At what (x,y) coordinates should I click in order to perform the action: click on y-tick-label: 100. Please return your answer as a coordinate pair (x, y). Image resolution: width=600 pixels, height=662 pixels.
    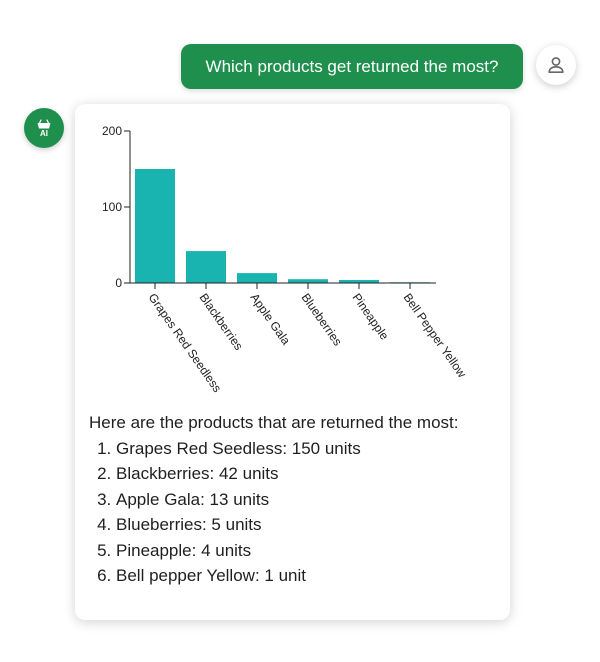
    Looking at the image, I should click on (112, 207).